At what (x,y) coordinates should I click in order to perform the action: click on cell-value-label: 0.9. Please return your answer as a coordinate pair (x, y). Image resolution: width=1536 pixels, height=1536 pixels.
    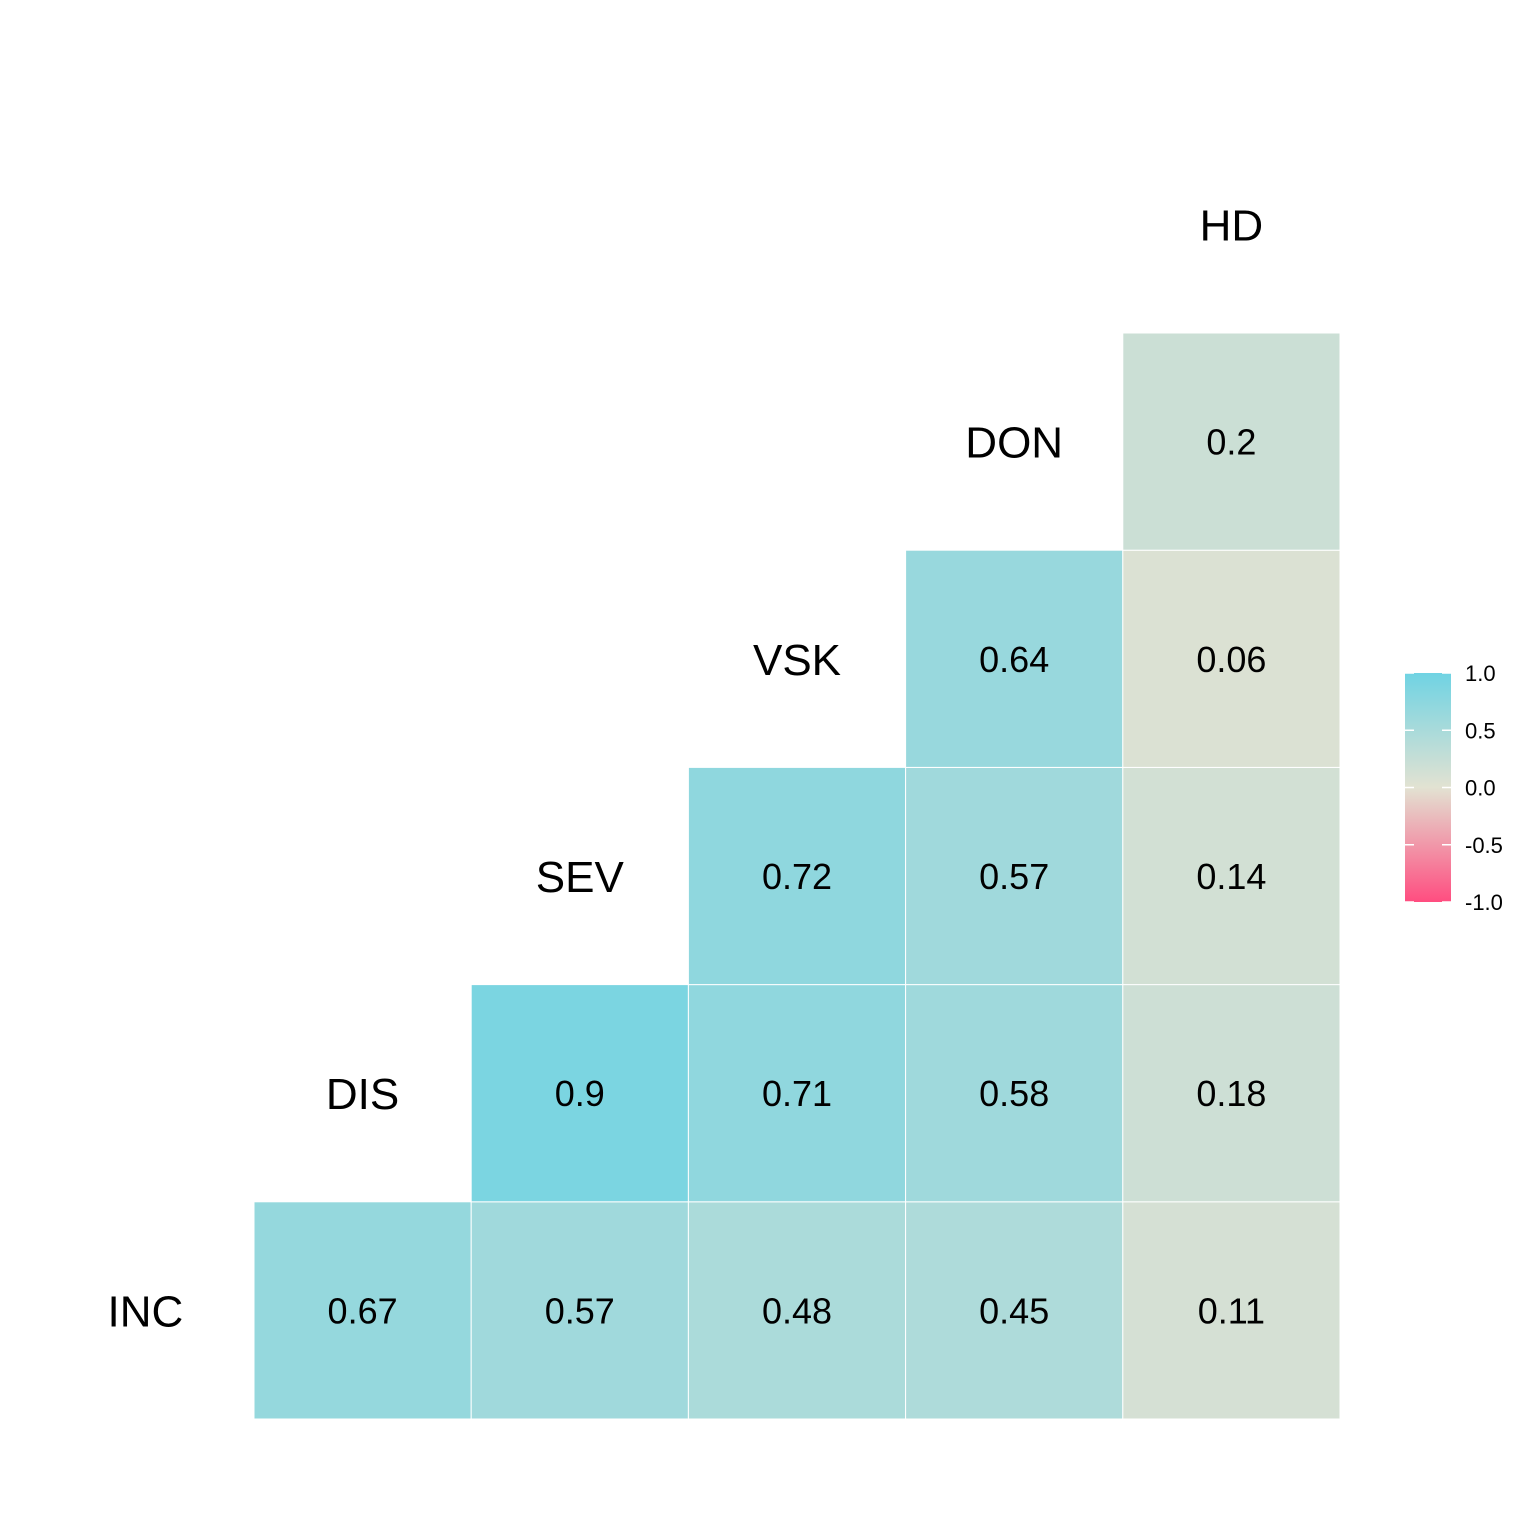
    Looking at the image, I should click on (580, 1093).